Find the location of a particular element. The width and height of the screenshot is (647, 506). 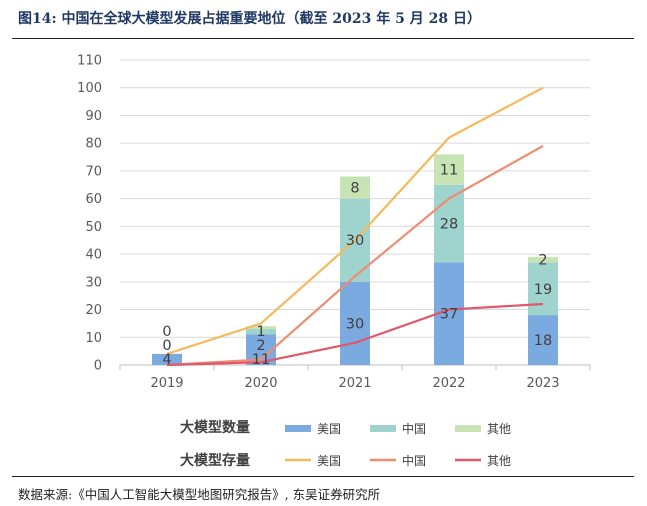

bar-2023-美国 is located at coordinates (543, 340).